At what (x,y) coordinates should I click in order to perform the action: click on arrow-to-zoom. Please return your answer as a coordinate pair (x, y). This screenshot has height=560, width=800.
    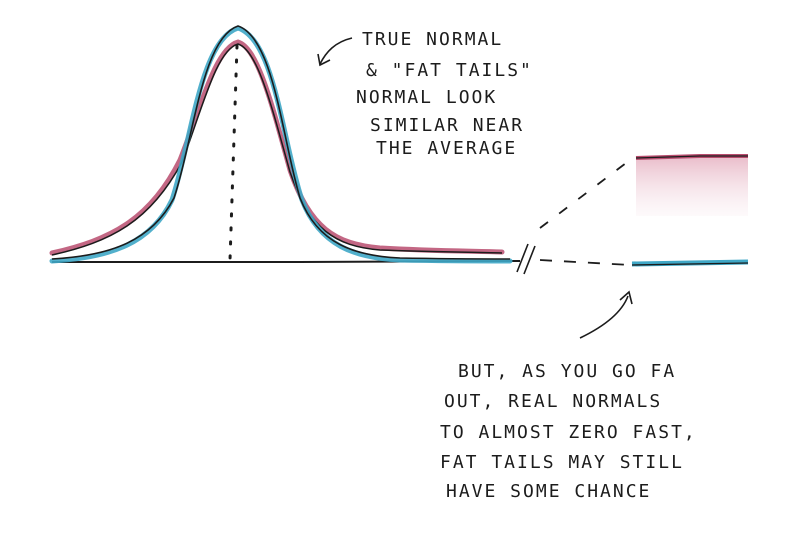
    Looking at the image, I should click on (604, 317).